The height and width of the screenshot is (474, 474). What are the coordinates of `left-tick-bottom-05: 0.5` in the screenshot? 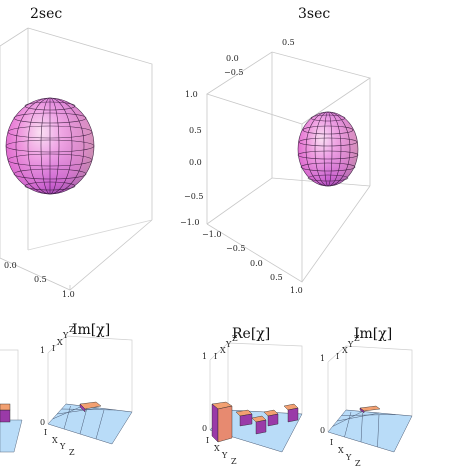 It's located at (40, 279).